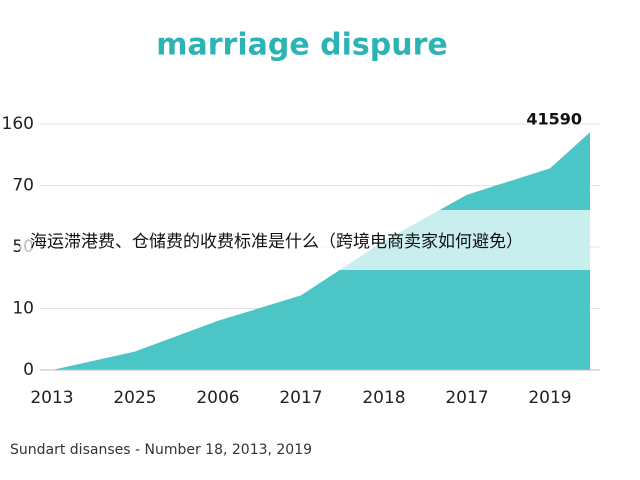 This screenshot has height=480, width=640. Describe the element at coordinates (549, 398) in the screenshot. I see `x-tick-label: 2019` at that location.